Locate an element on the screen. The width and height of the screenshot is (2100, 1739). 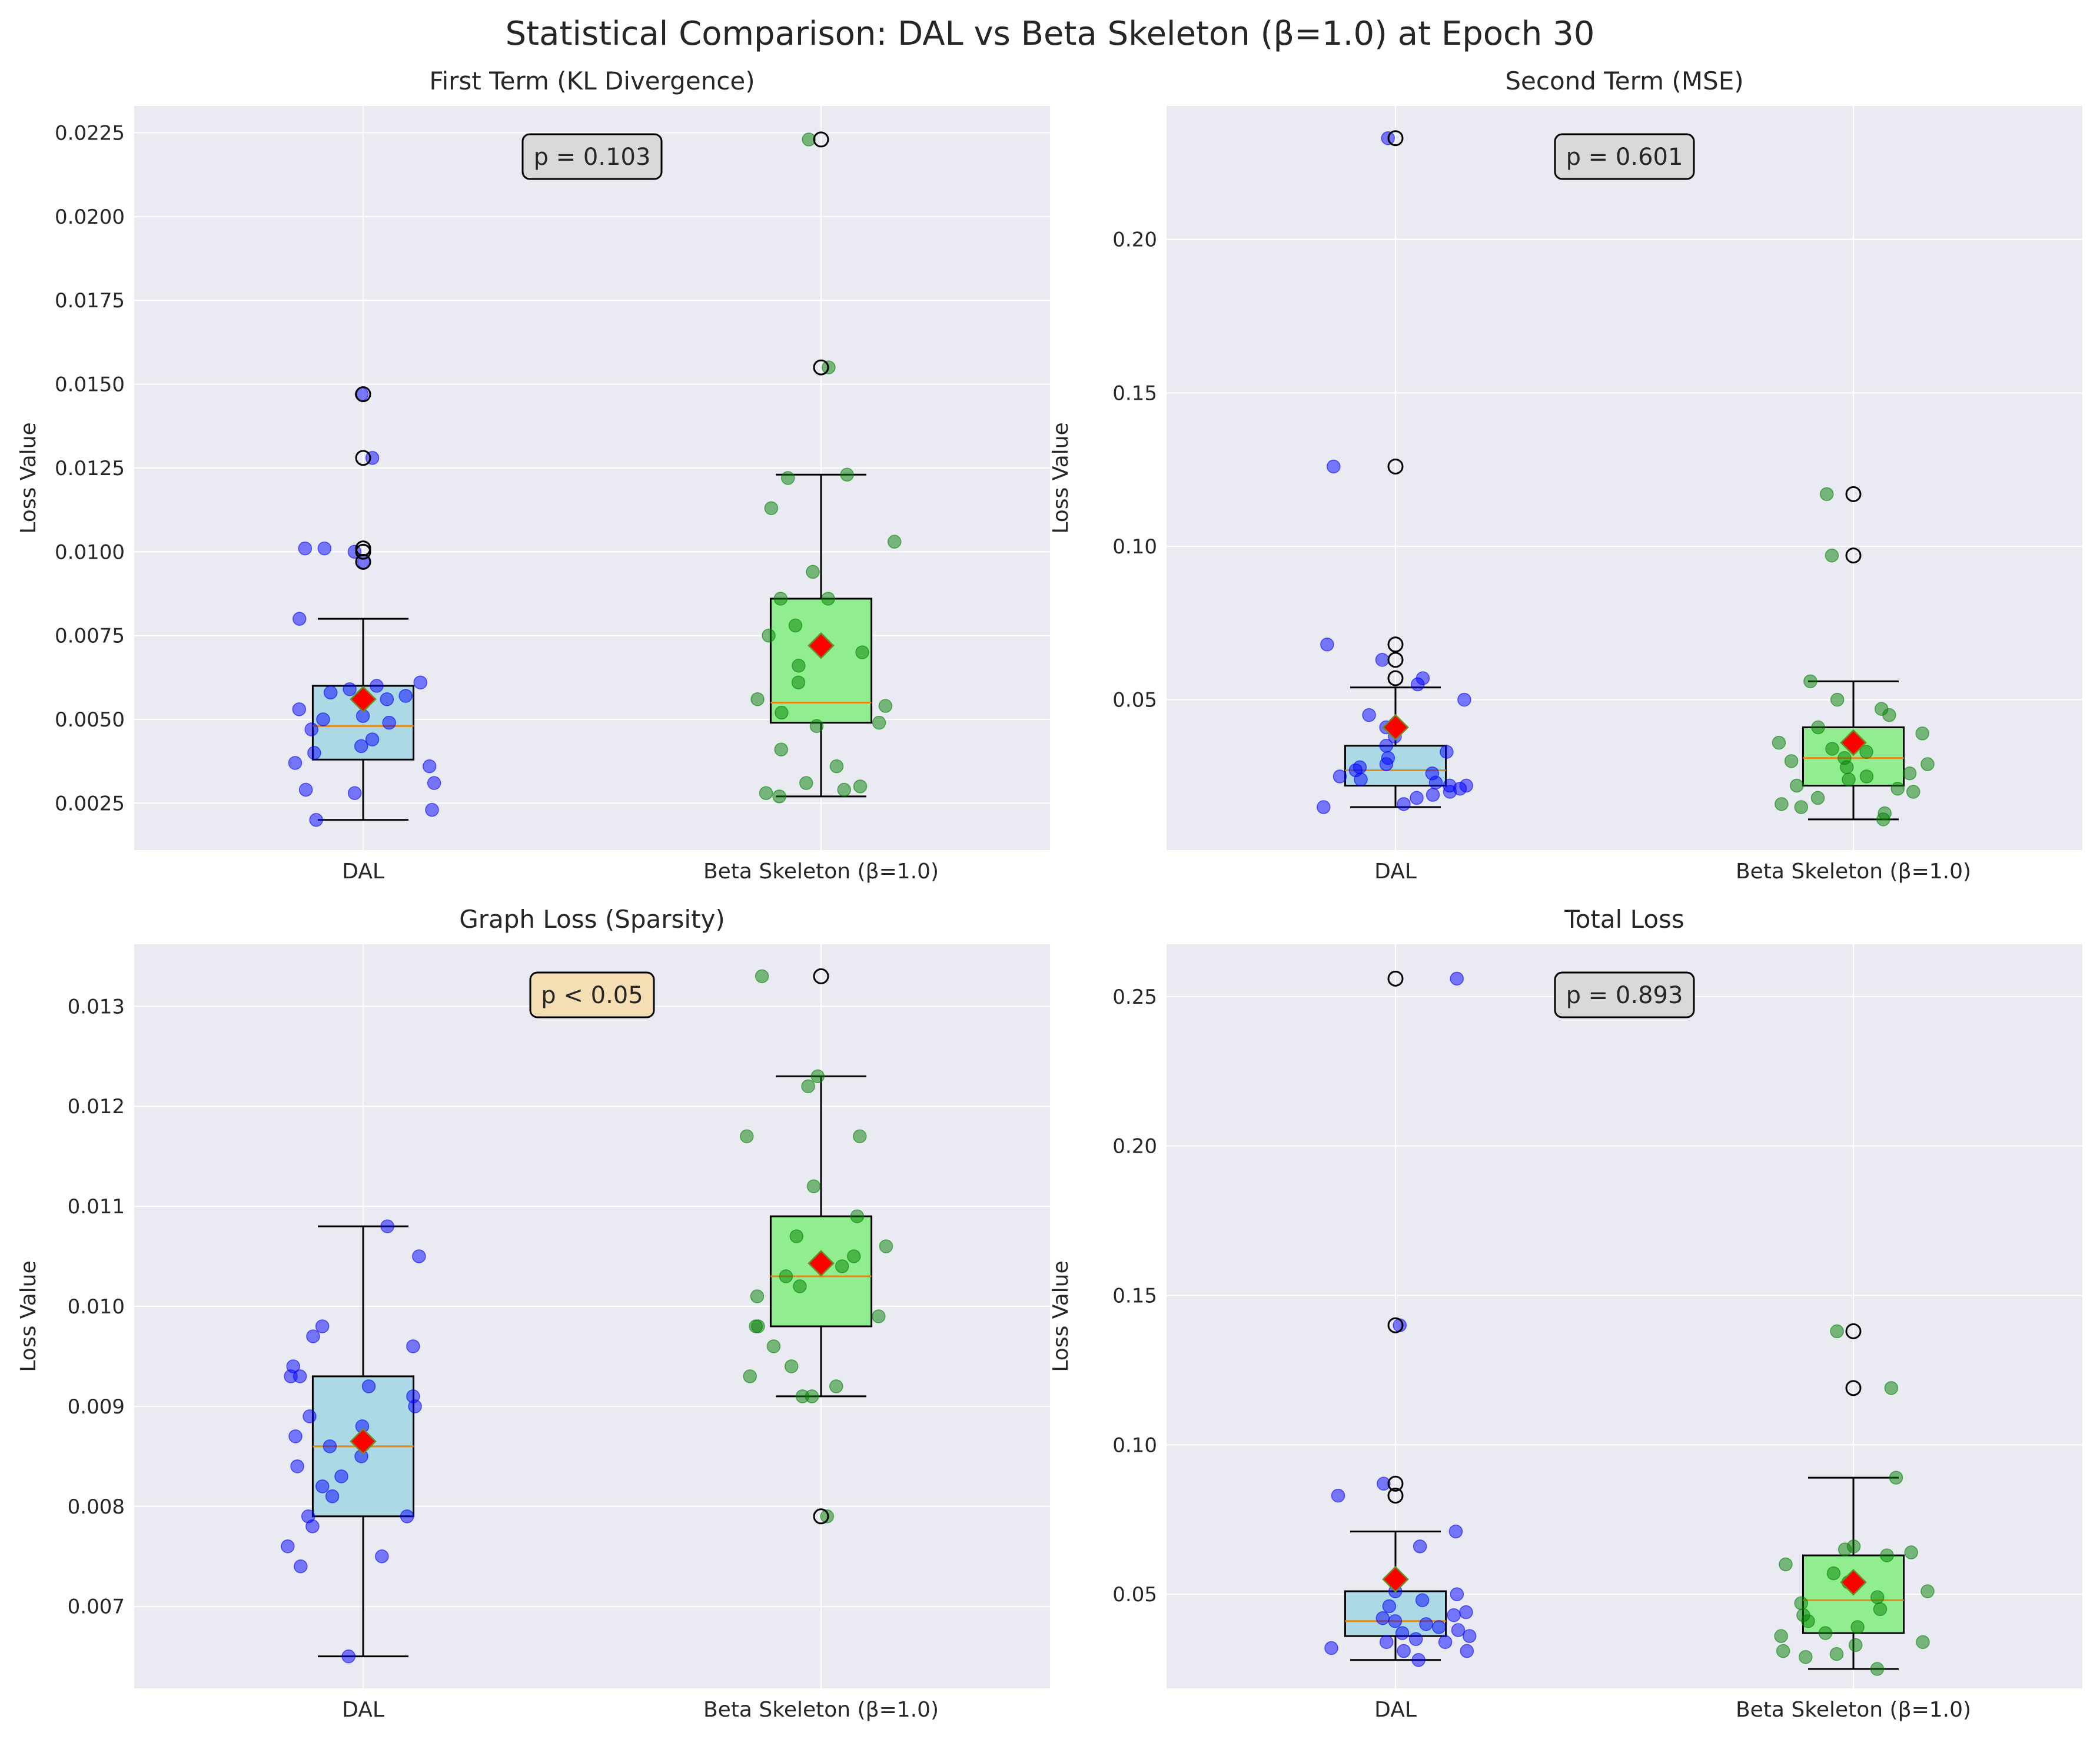
y-tick-label: 0.10 is located at coordinates (1134, 547).